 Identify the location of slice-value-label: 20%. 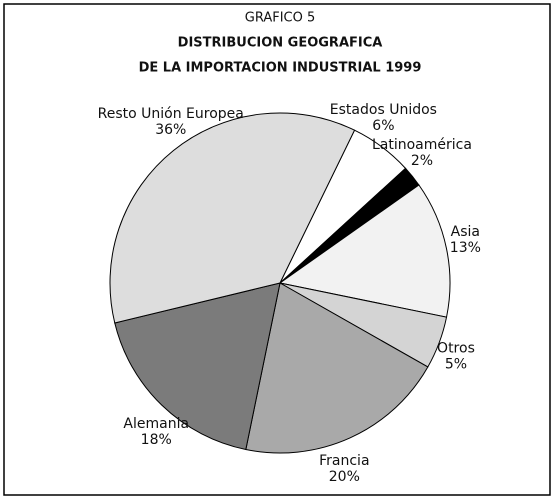
(344, 477).